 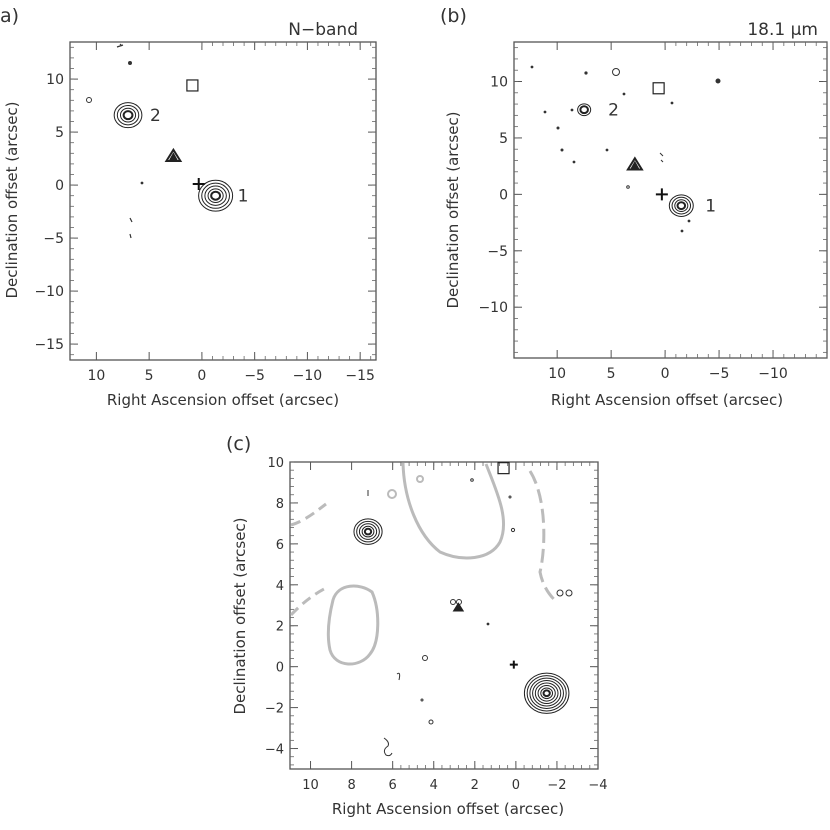 I want to click on y-tick-label: −5, so click(x=497, y=252).